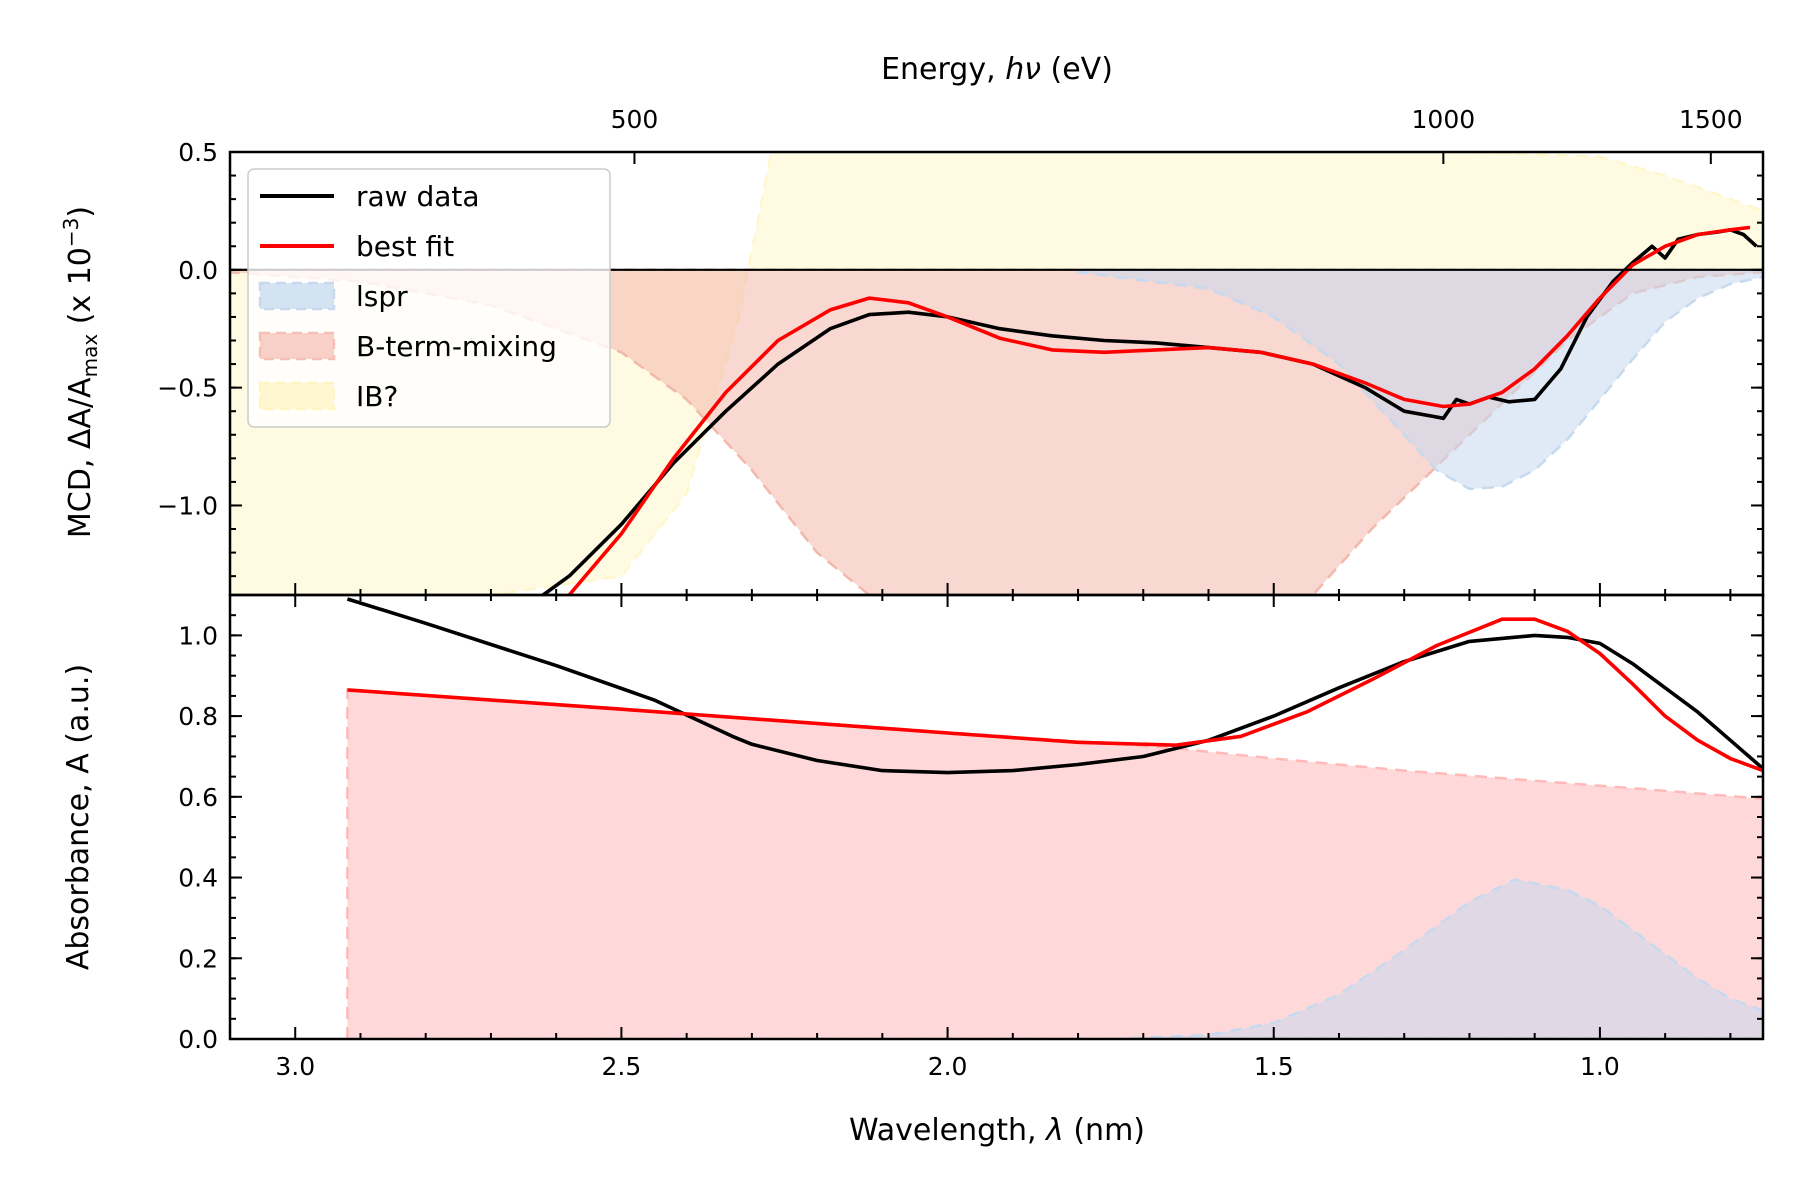 The image size is (1800, 1200). What do you see at coordinates (377, 396) in the screenshot?
I see `legend-label-ib: IB?` at bounding box center [377, 396].